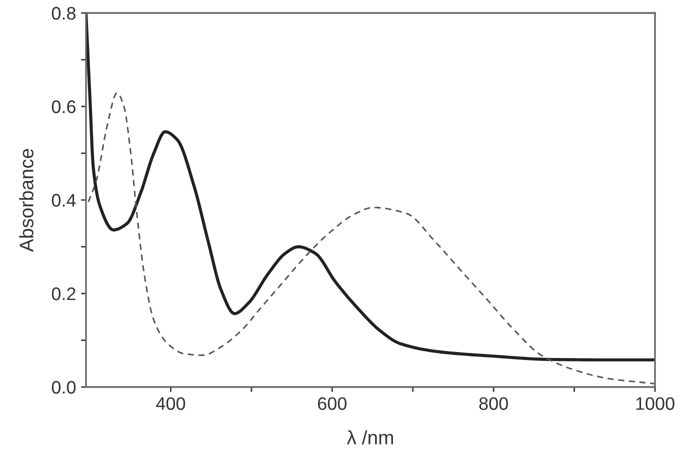 The width and height of the screenshot is (686, 466). What do you see at coordinates (64, 387) in the screenshot?
I see `y-tick-label: 0.0` at bounding box center [64, 387].